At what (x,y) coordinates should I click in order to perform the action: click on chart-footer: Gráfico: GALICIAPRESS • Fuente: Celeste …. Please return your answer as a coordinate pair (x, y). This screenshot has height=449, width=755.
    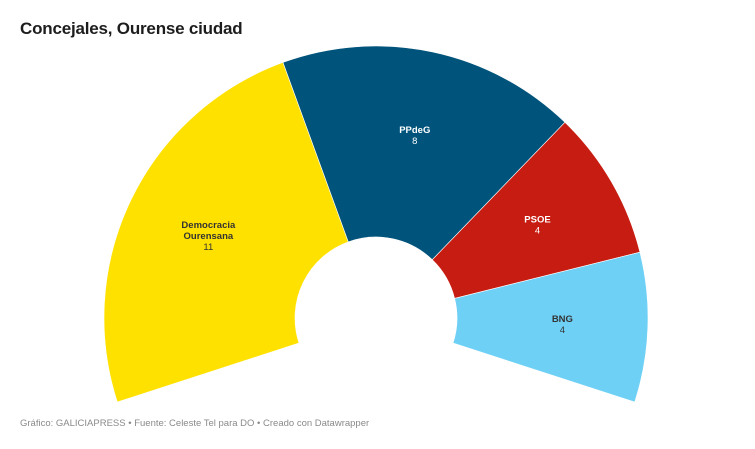
    Looking at the image, I should click on (195, 423).